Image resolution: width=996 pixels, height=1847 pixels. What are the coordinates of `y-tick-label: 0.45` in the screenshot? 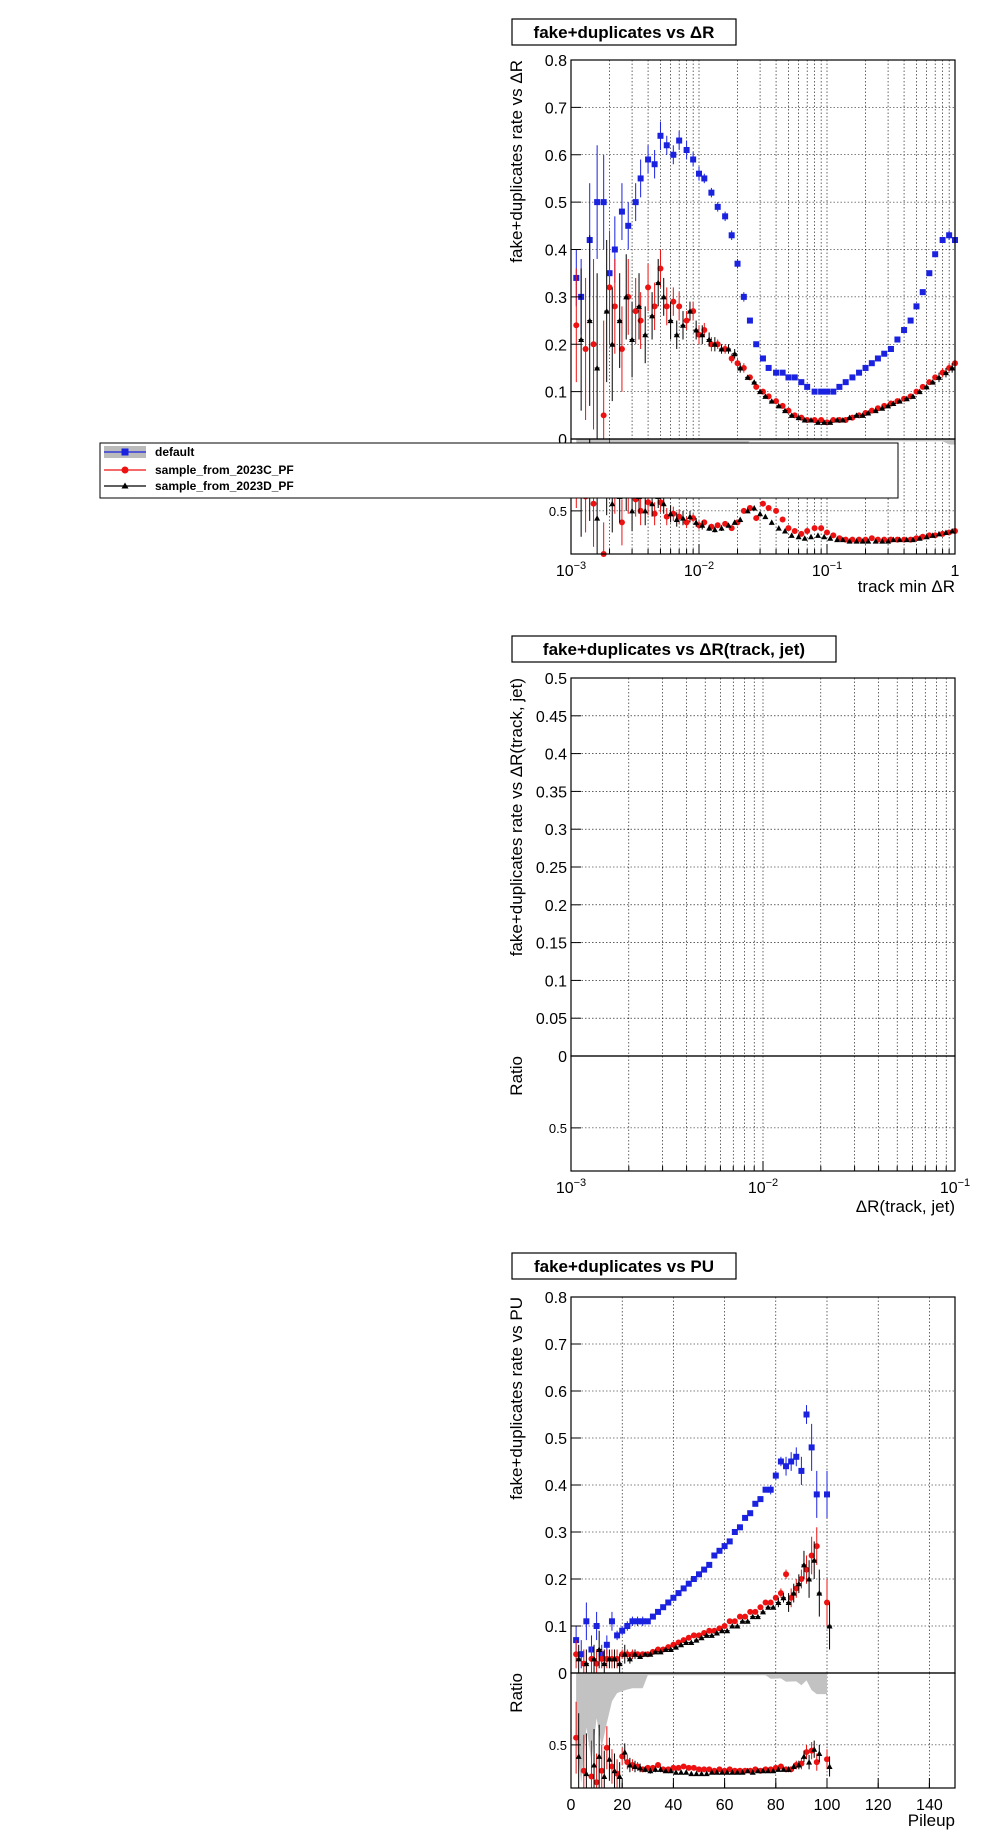 It's located at (551, 717).